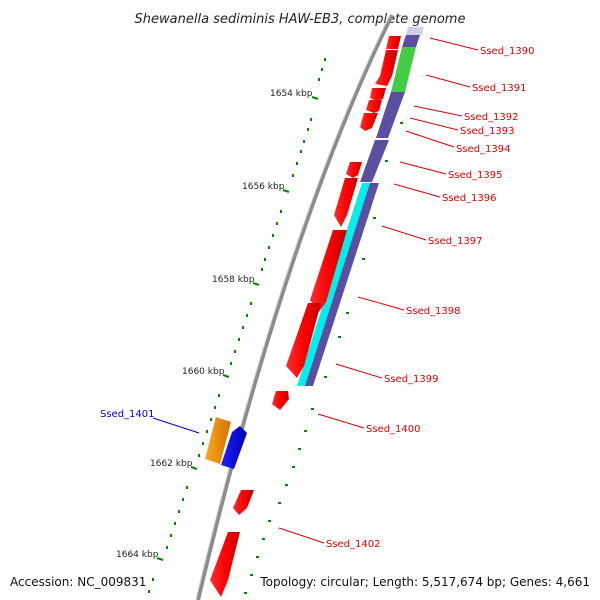 The width and height of the screenshot is (600, 600). What do you see at coordinates (127, 414) in the screenshot?
I see `gene-label: Ssed_1401` at bounding box center [127, 414].